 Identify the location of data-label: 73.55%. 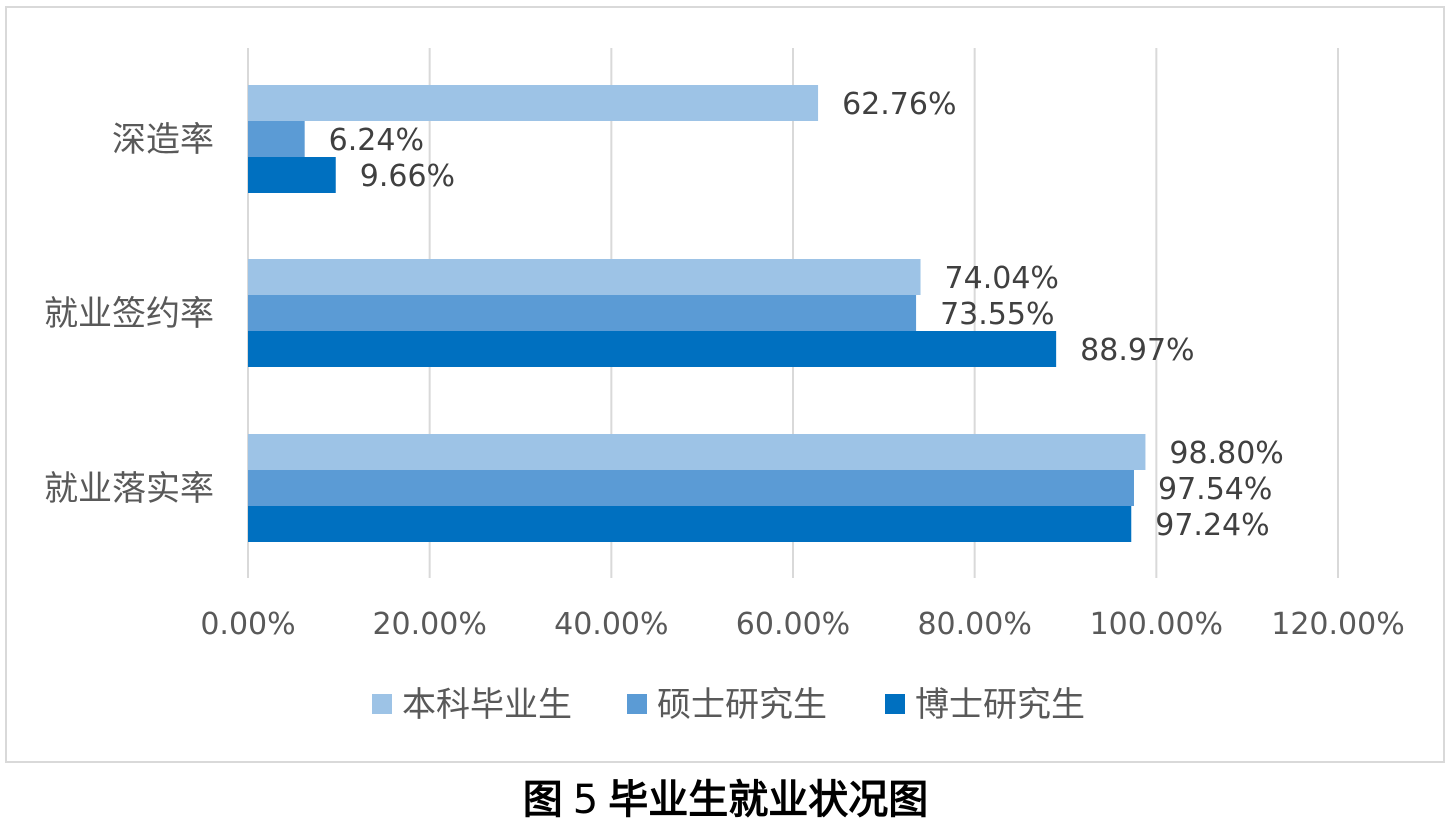
(997, 314).